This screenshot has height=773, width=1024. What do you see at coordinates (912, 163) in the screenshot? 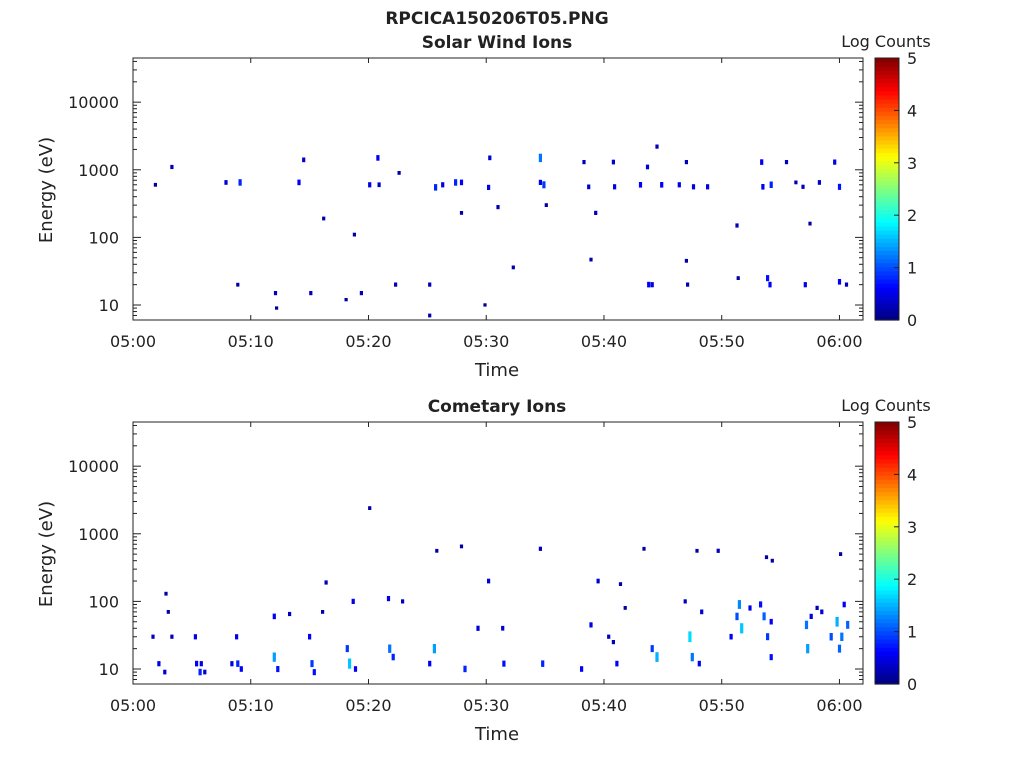
I see `colorbar-tick-label: 3` at bounding box center [912, 163].